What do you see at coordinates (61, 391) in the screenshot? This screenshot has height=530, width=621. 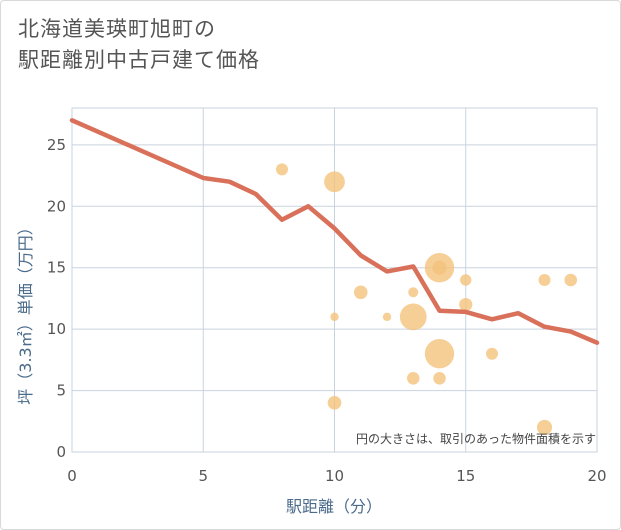 I see `y-tick-label: 5` at bounding box center [61, 391].